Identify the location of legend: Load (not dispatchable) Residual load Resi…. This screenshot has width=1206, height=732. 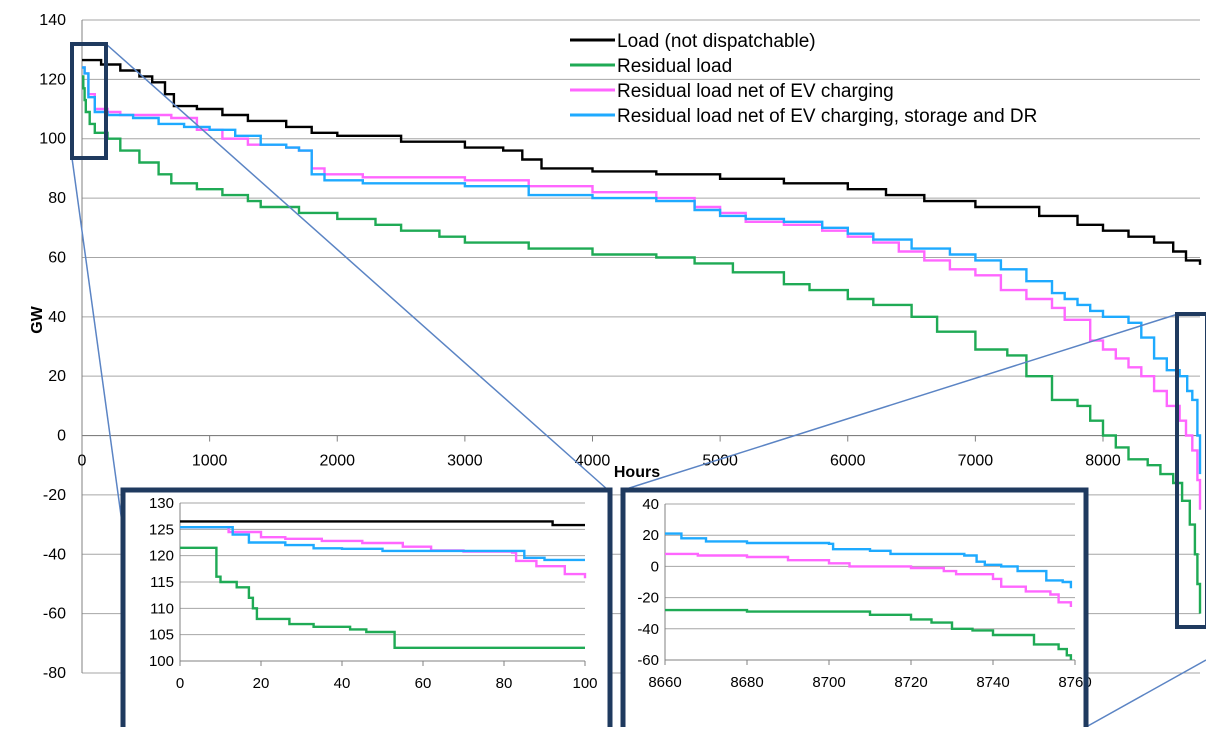
(803, 79).